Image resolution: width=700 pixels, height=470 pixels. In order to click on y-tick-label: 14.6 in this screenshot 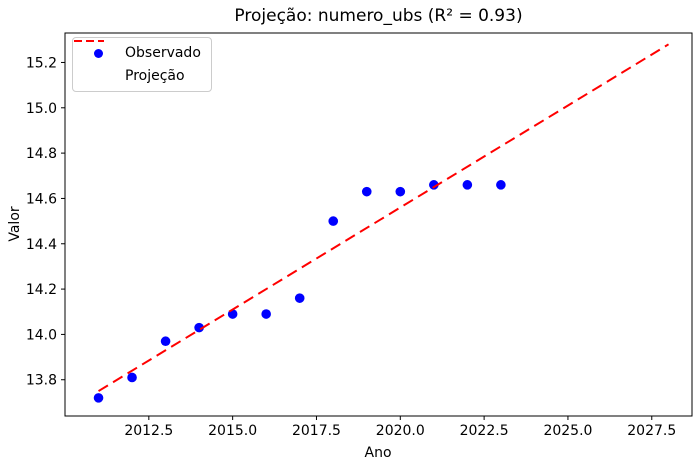, I will do `click(41, 199)`.